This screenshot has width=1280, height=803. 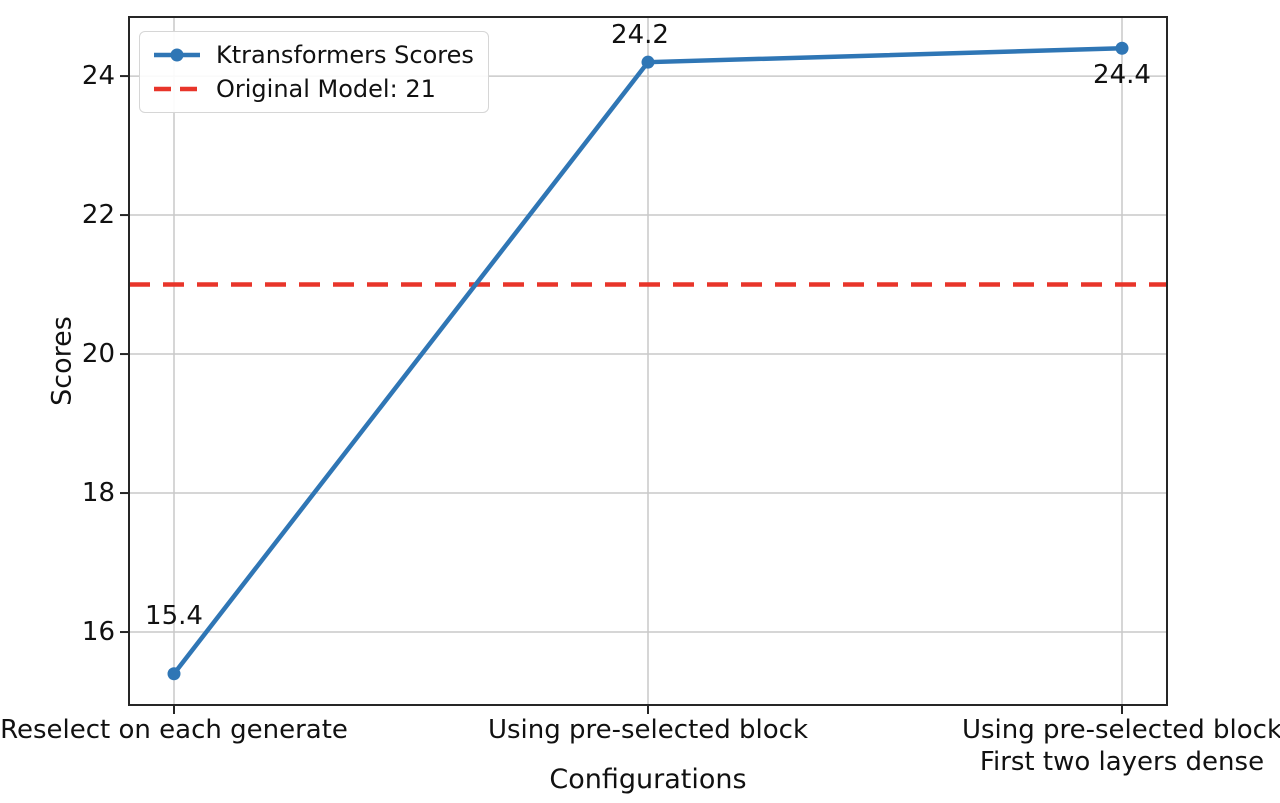 I want to click on legend-item-series: Ktransformers Scores, so click(x=313, y=55).